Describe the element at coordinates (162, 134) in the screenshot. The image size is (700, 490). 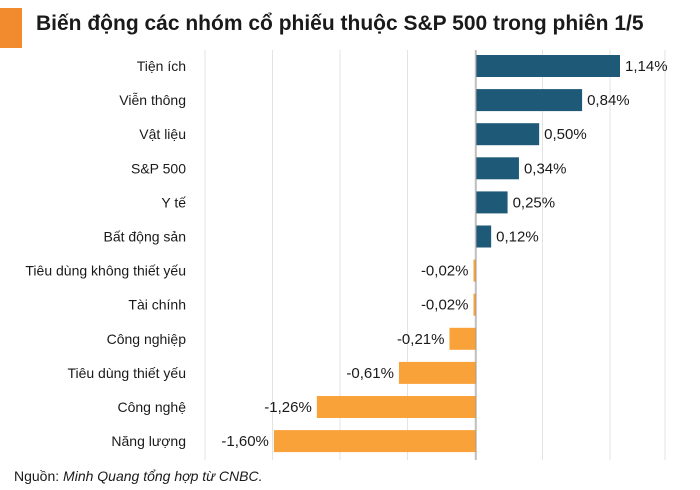
I see `category-label: Vật liệu` at that location.